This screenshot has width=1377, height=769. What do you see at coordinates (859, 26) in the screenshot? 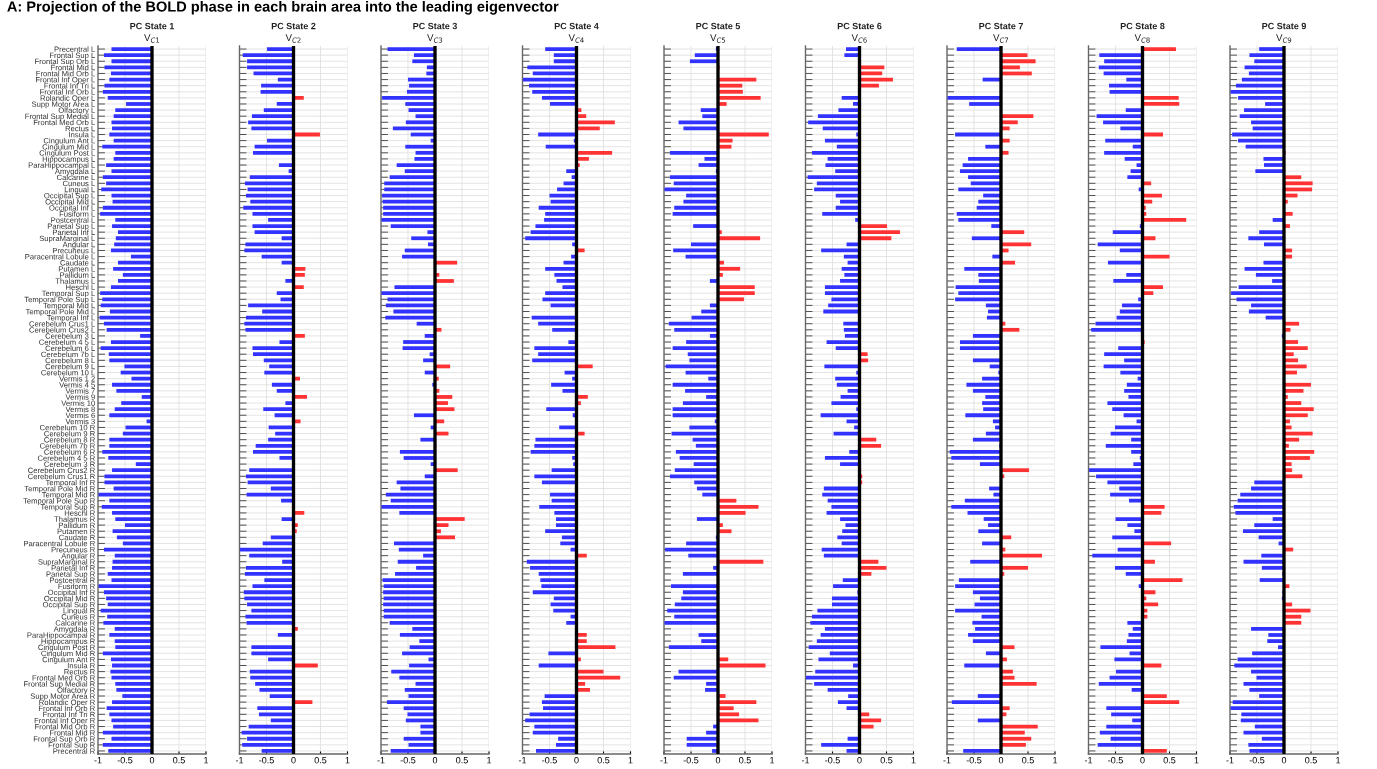
I see `chart-title: PC State 6` at bounding box center [859, 26].